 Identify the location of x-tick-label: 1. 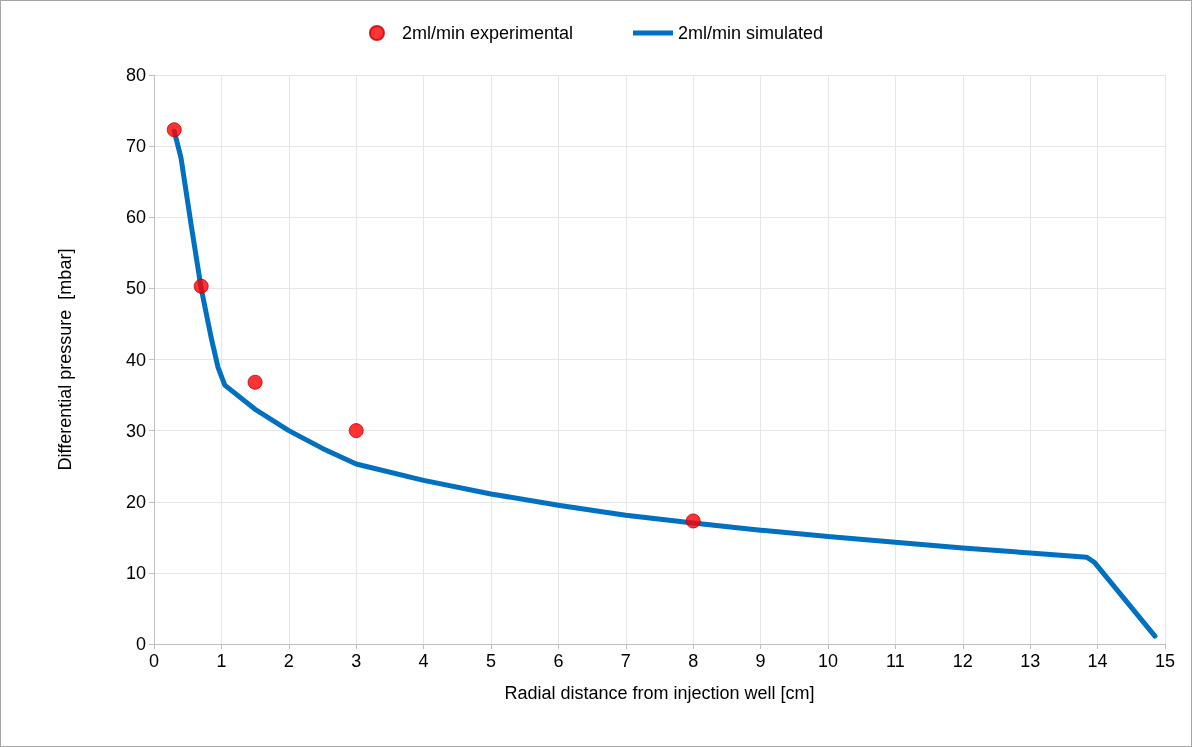
(221, 661).